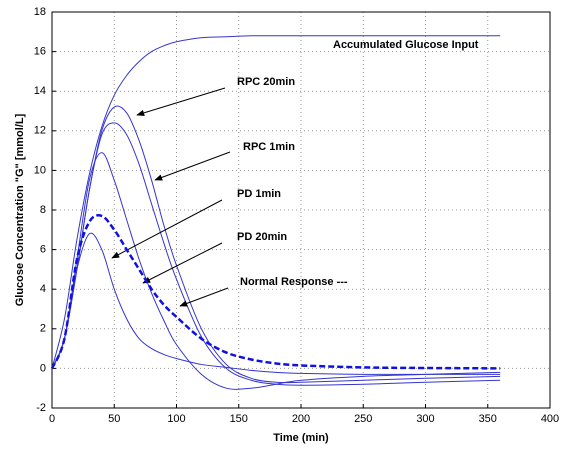 The image size is (570, 450). What do you see at coordinates (40, 12) in the screenshot?
I see `y-tick-label: 18` at bounding box center [40, 12].